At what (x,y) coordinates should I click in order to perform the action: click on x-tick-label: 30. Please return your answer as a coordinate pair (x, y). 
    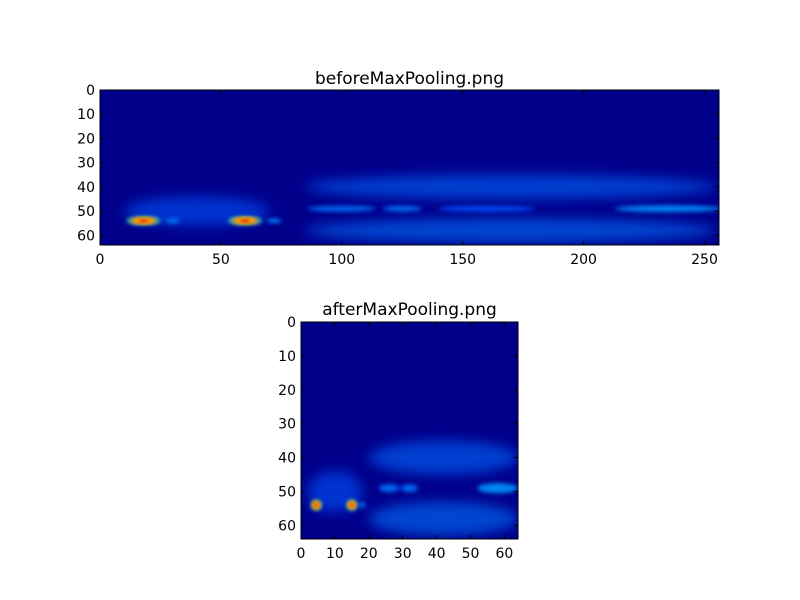
    Looking at the image, I should click on (403, 554).